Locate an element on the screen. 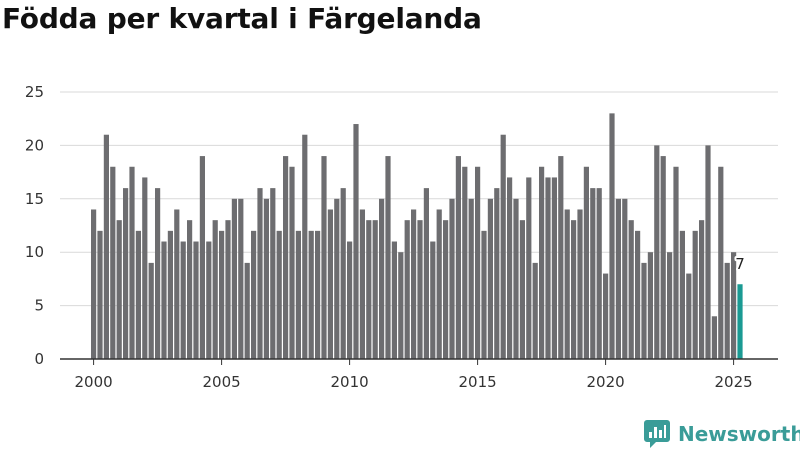 The height and width of the screenshot is (450, 800). newsworthy-logo-icon is located at coordinates (657, 434).